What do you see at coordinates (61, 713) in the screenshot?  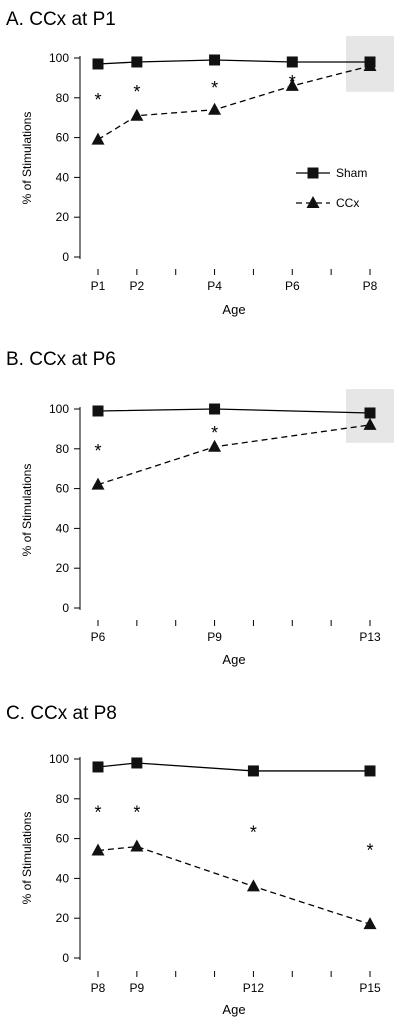 I see `chart-title: C. CCx at P8` at bounding box center [61, 713].